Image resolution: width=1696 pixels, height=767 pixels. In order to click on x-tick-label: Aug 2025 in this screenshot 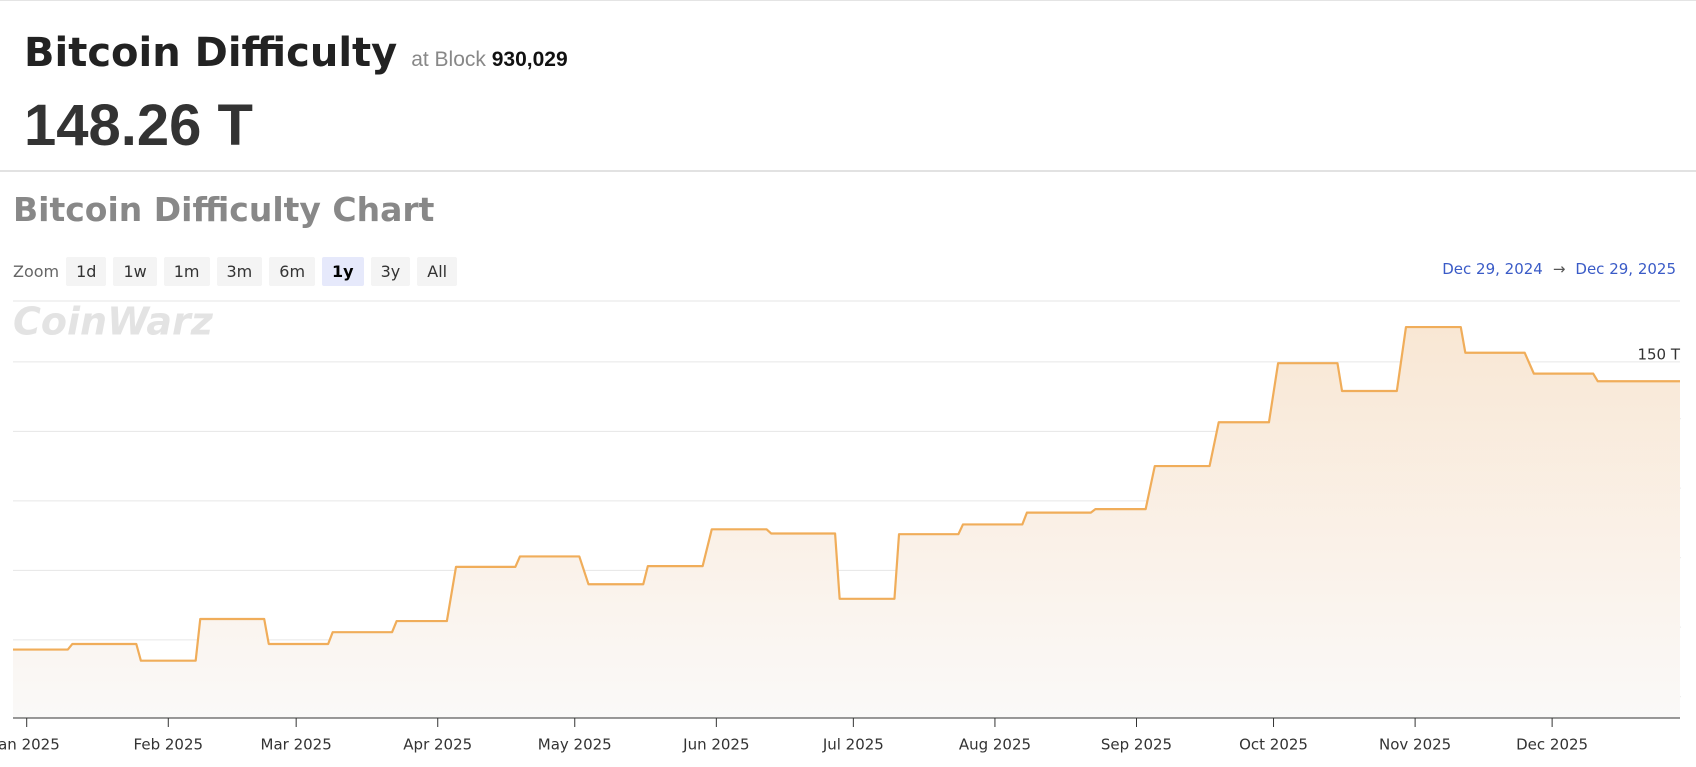, I will do `click(995, 745)`.